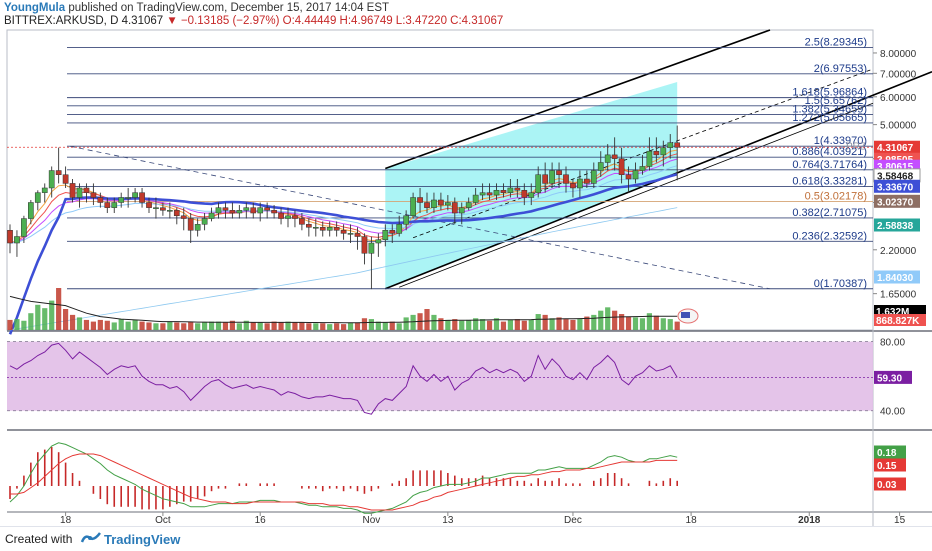  Describe the element at coordinates (578, 99) in the screenshot. I see `channel-upper-line` at that location.